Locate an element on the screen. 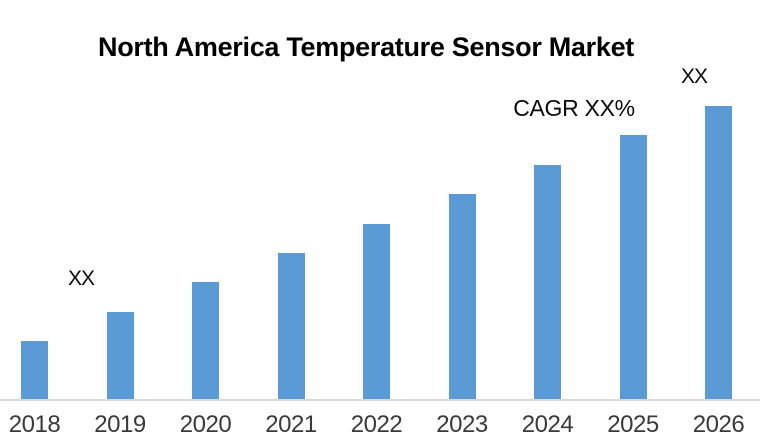 The width and height of the screenshot is (780, 440). value-annotation-2026: XX is located at coordinates (694, 76).